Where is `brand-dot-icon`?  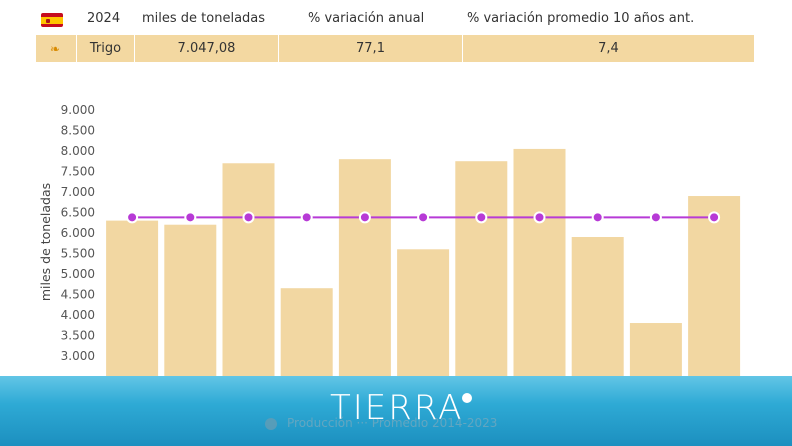 brand-dot-icon is located at coordinates (467, 398).